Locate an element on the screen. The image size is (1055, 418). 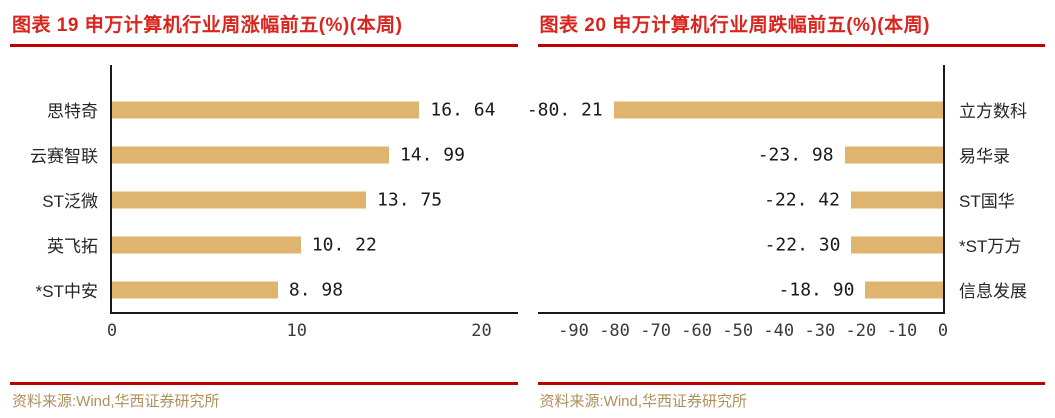
bar-row: 14. 99 is located at coordinates (315, 154).